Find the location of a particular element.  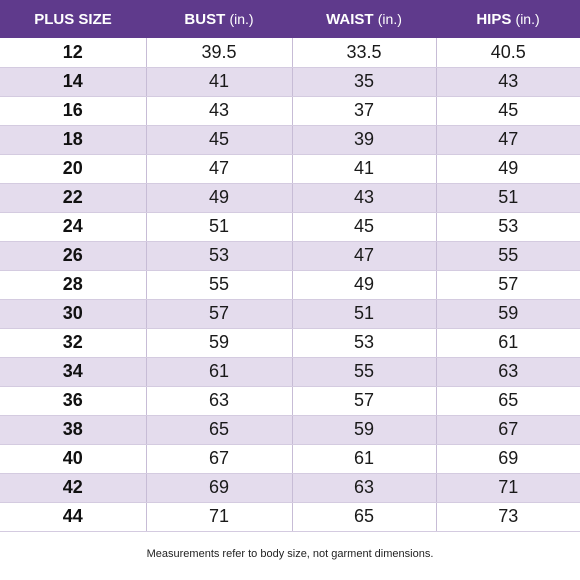

waist-cell: 41 is located at coordinates (364, 169).